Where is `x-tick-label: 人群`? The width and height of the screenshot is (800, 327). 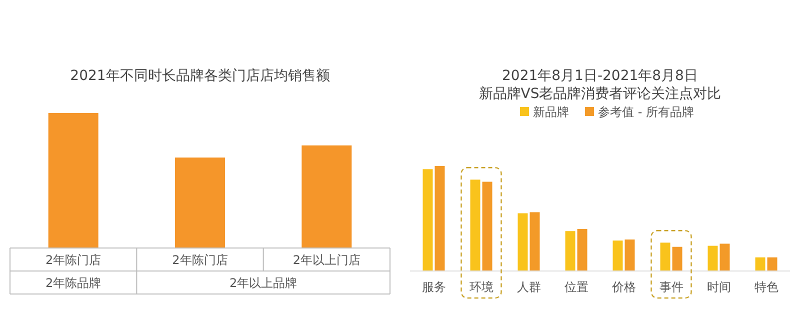 x-tick-label: 人群 is located at coordinates (528, 287).